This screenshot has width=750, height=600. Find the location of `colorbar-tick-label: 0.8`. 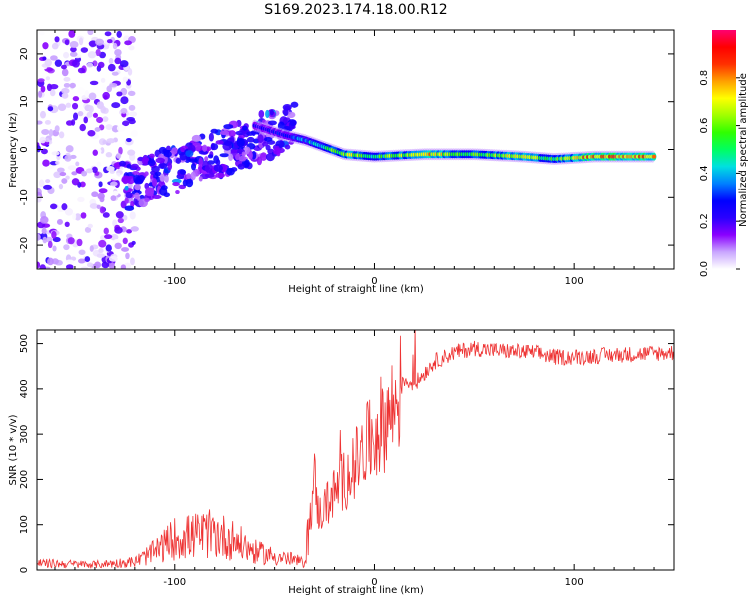

colorbar-tick-label: 0.8 is located at coordinates (704, 78).